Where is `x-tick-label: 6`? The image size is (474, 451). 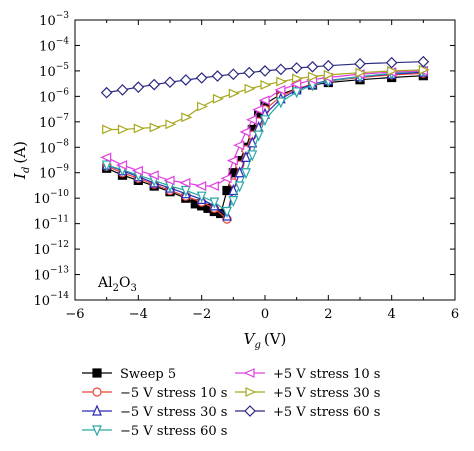 x-tick-label: 6 is located at coordinates (455, 314).